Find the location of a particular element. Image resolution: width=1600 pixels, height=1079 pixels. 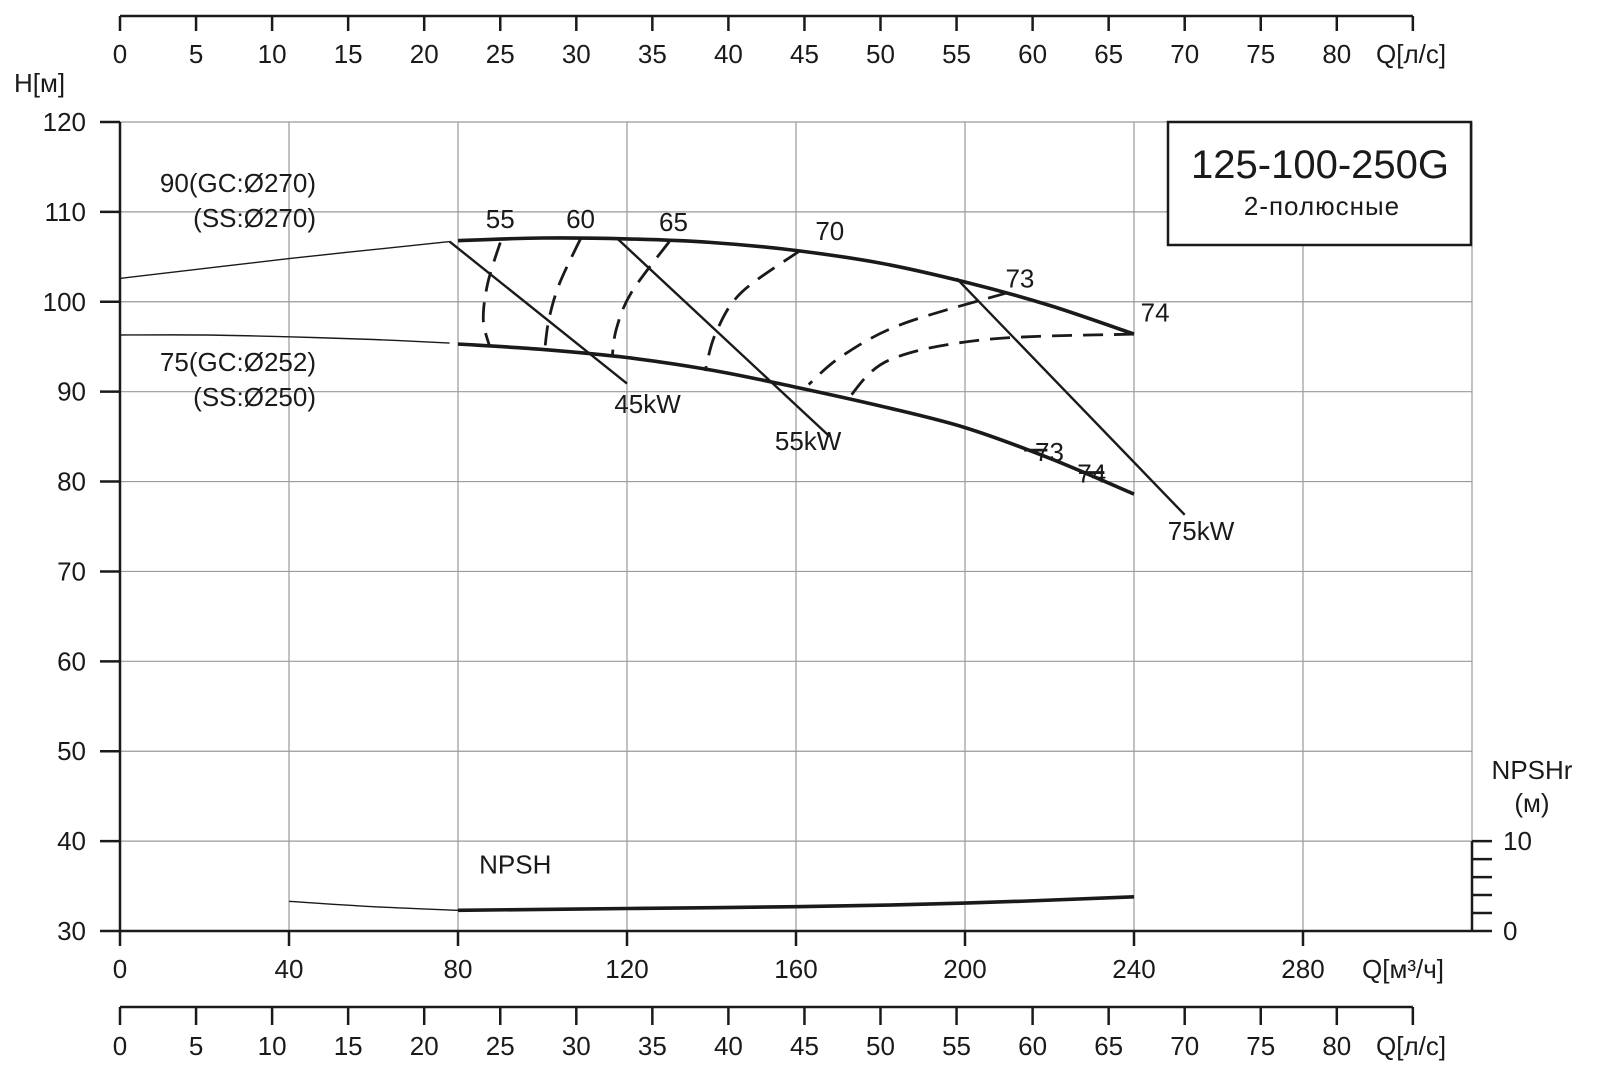

y-tick-label: 120 is located at coordinates (64, 122).